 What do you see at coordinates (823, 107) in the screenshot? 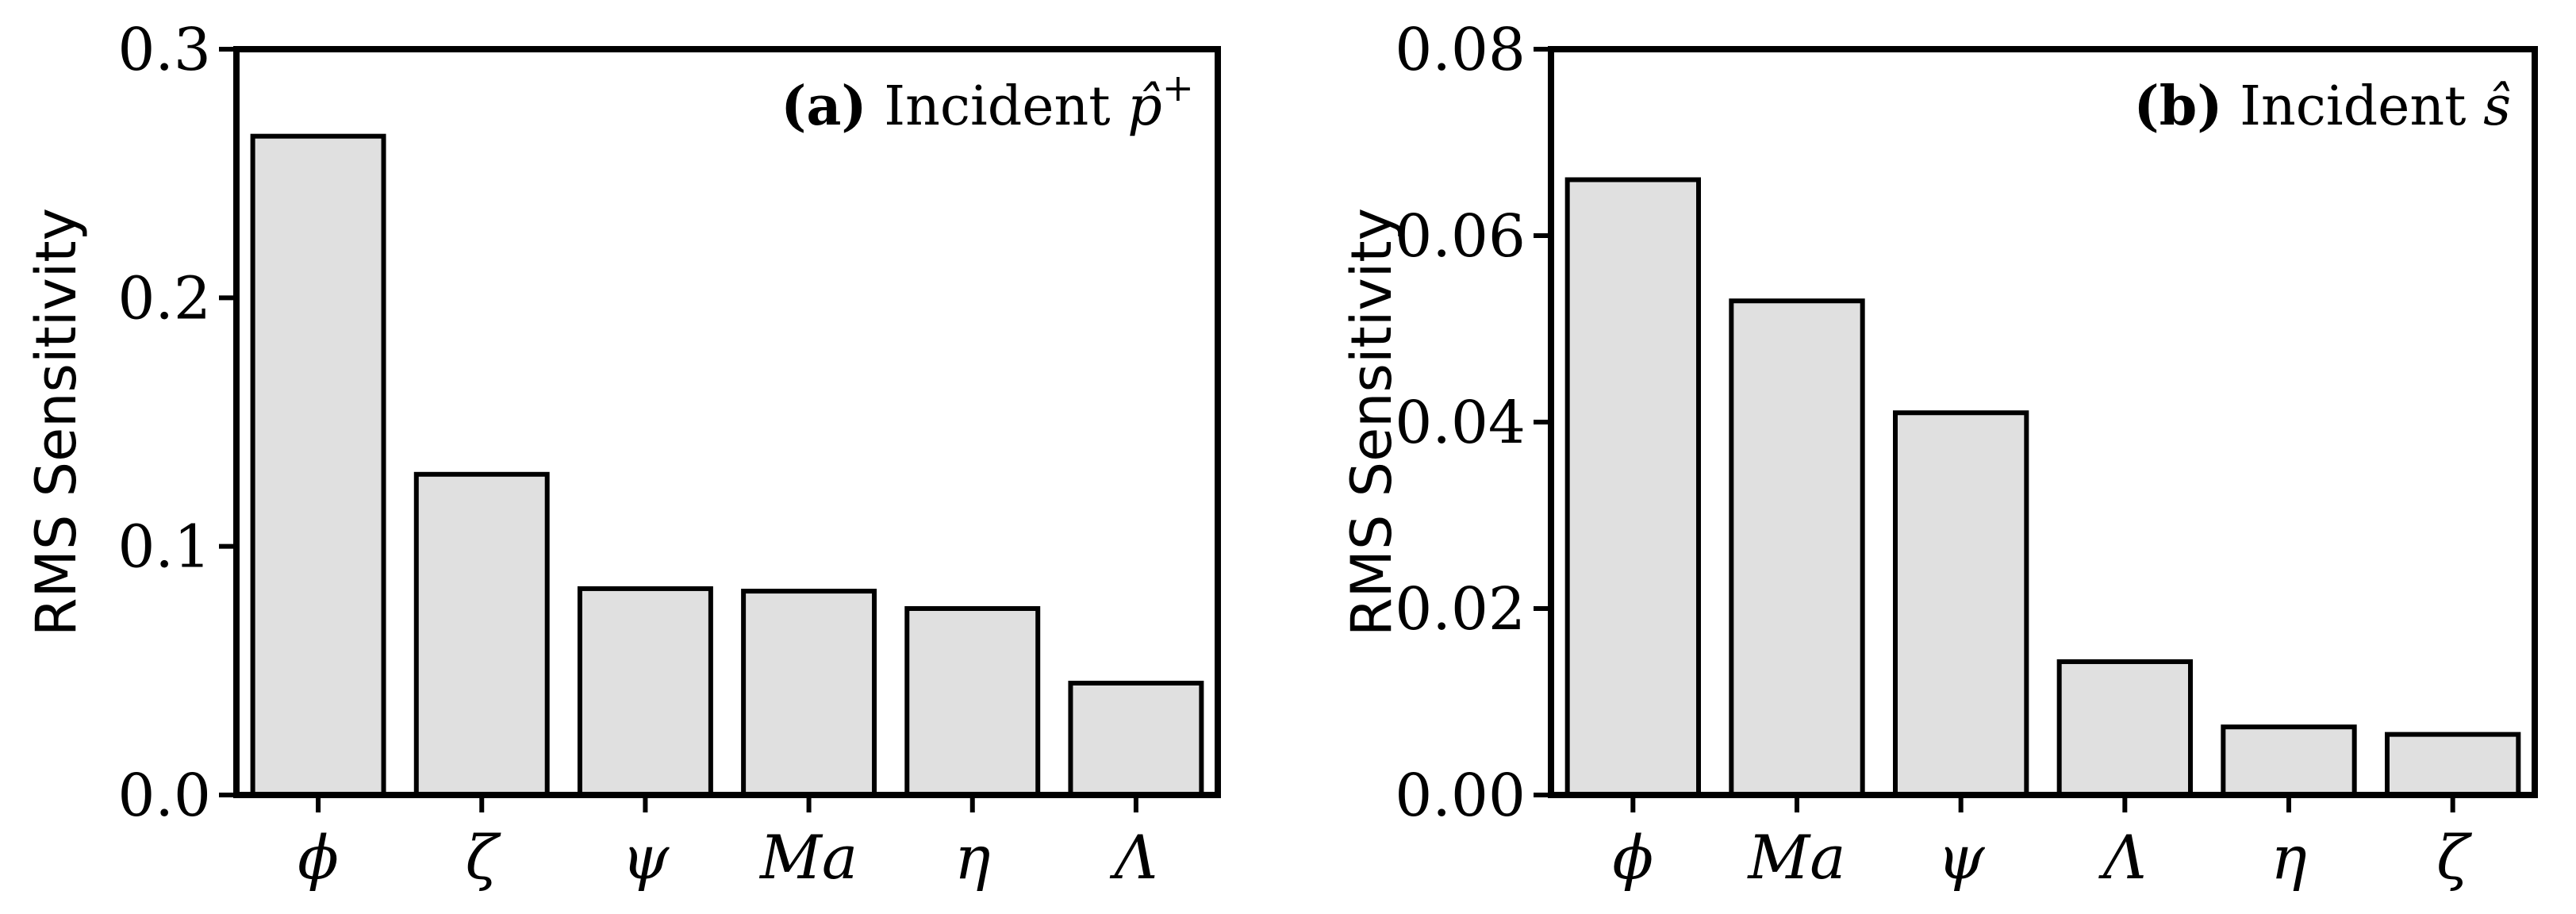
I see `annotation-label: (a)` at bounding box center [823, 107].